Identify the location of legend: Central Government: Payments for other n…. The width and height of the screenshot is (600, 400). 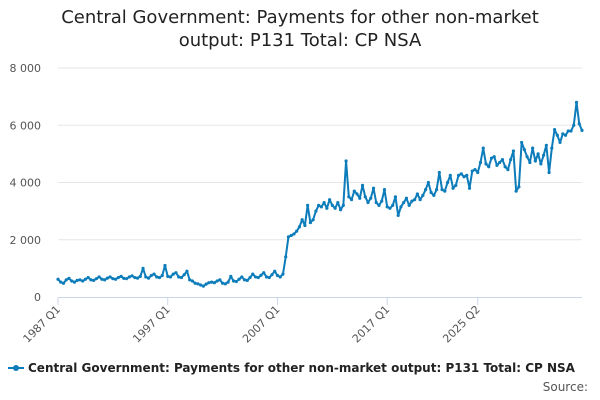
(291, 368).